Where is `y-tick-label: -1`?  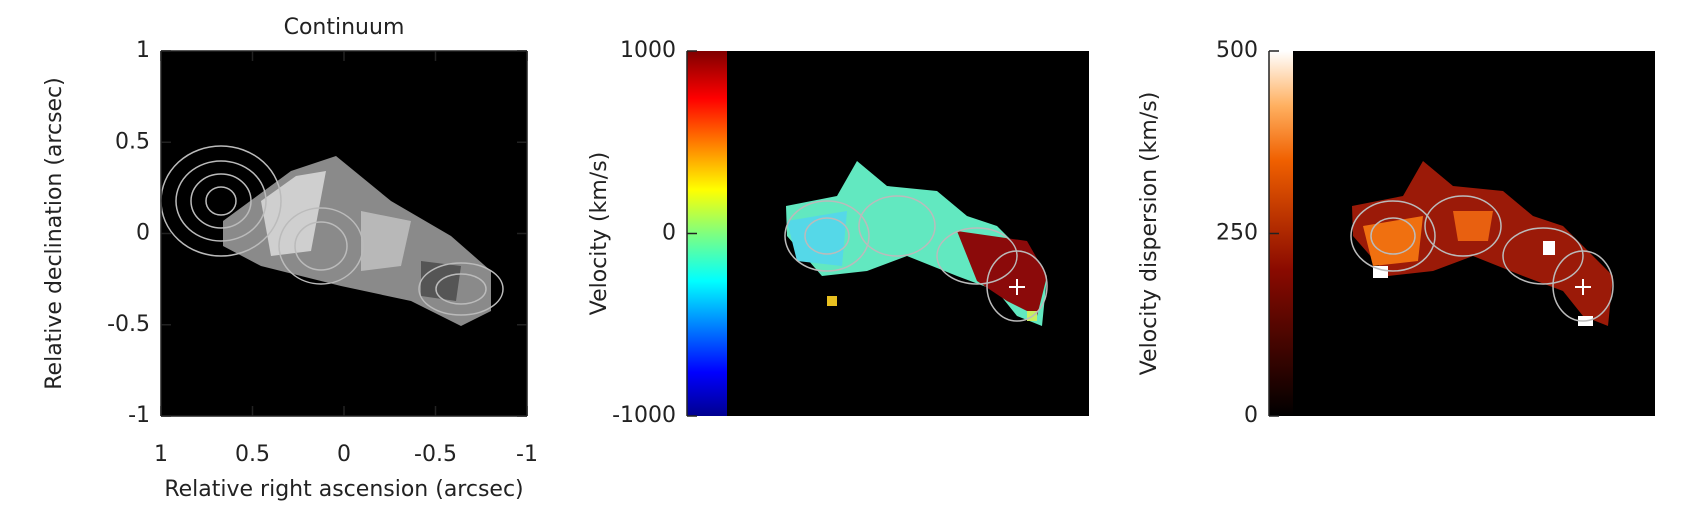
y-tick-label: -1 is located at coordinates (139, 415).